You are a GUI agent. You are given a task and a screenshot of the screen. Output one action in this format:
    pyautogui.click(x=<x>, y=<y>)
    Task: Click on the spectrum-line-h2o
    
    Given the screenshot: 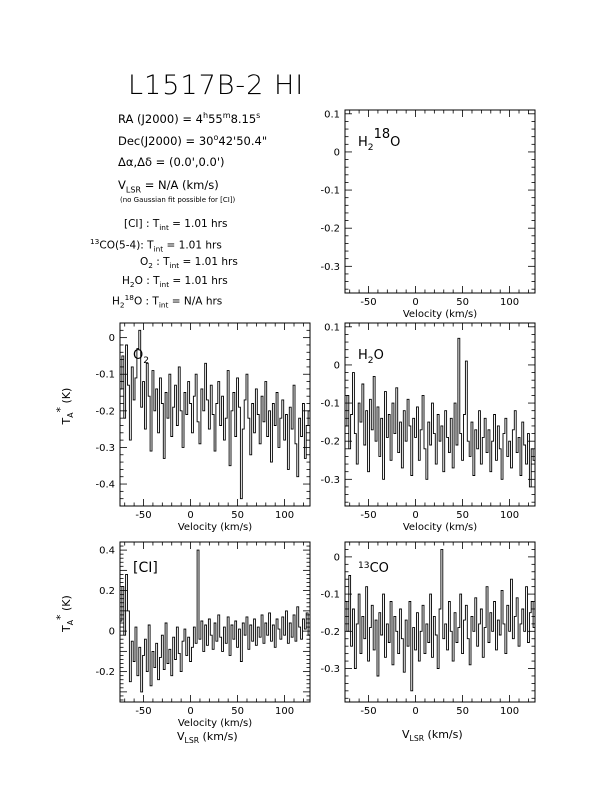 What is the action you would take?
    pyautogui.click(x=440, y=412)
    